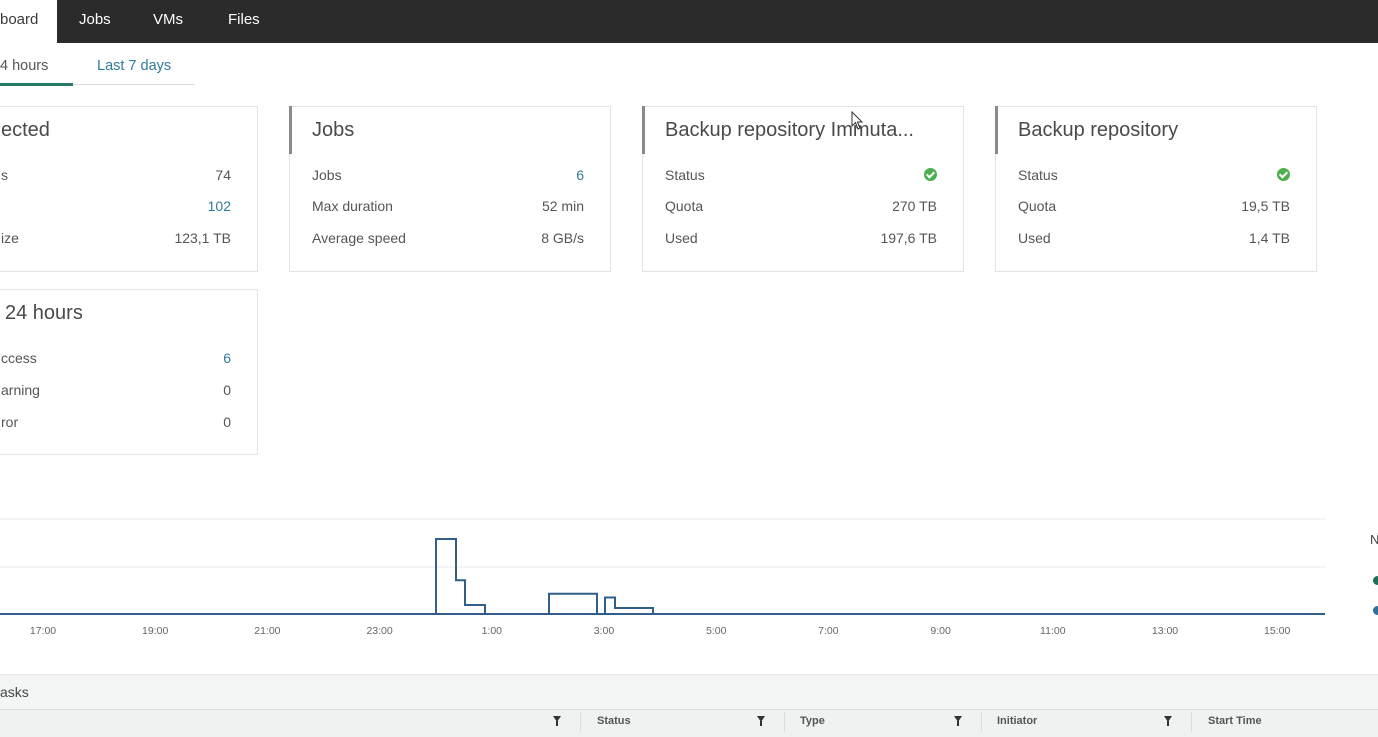 This screenshot has height=737, width=1378. What do you see at coordinates (812, 721) in the screenshot?
I see `column-header-type: Type` at bounding box center [812, 721].